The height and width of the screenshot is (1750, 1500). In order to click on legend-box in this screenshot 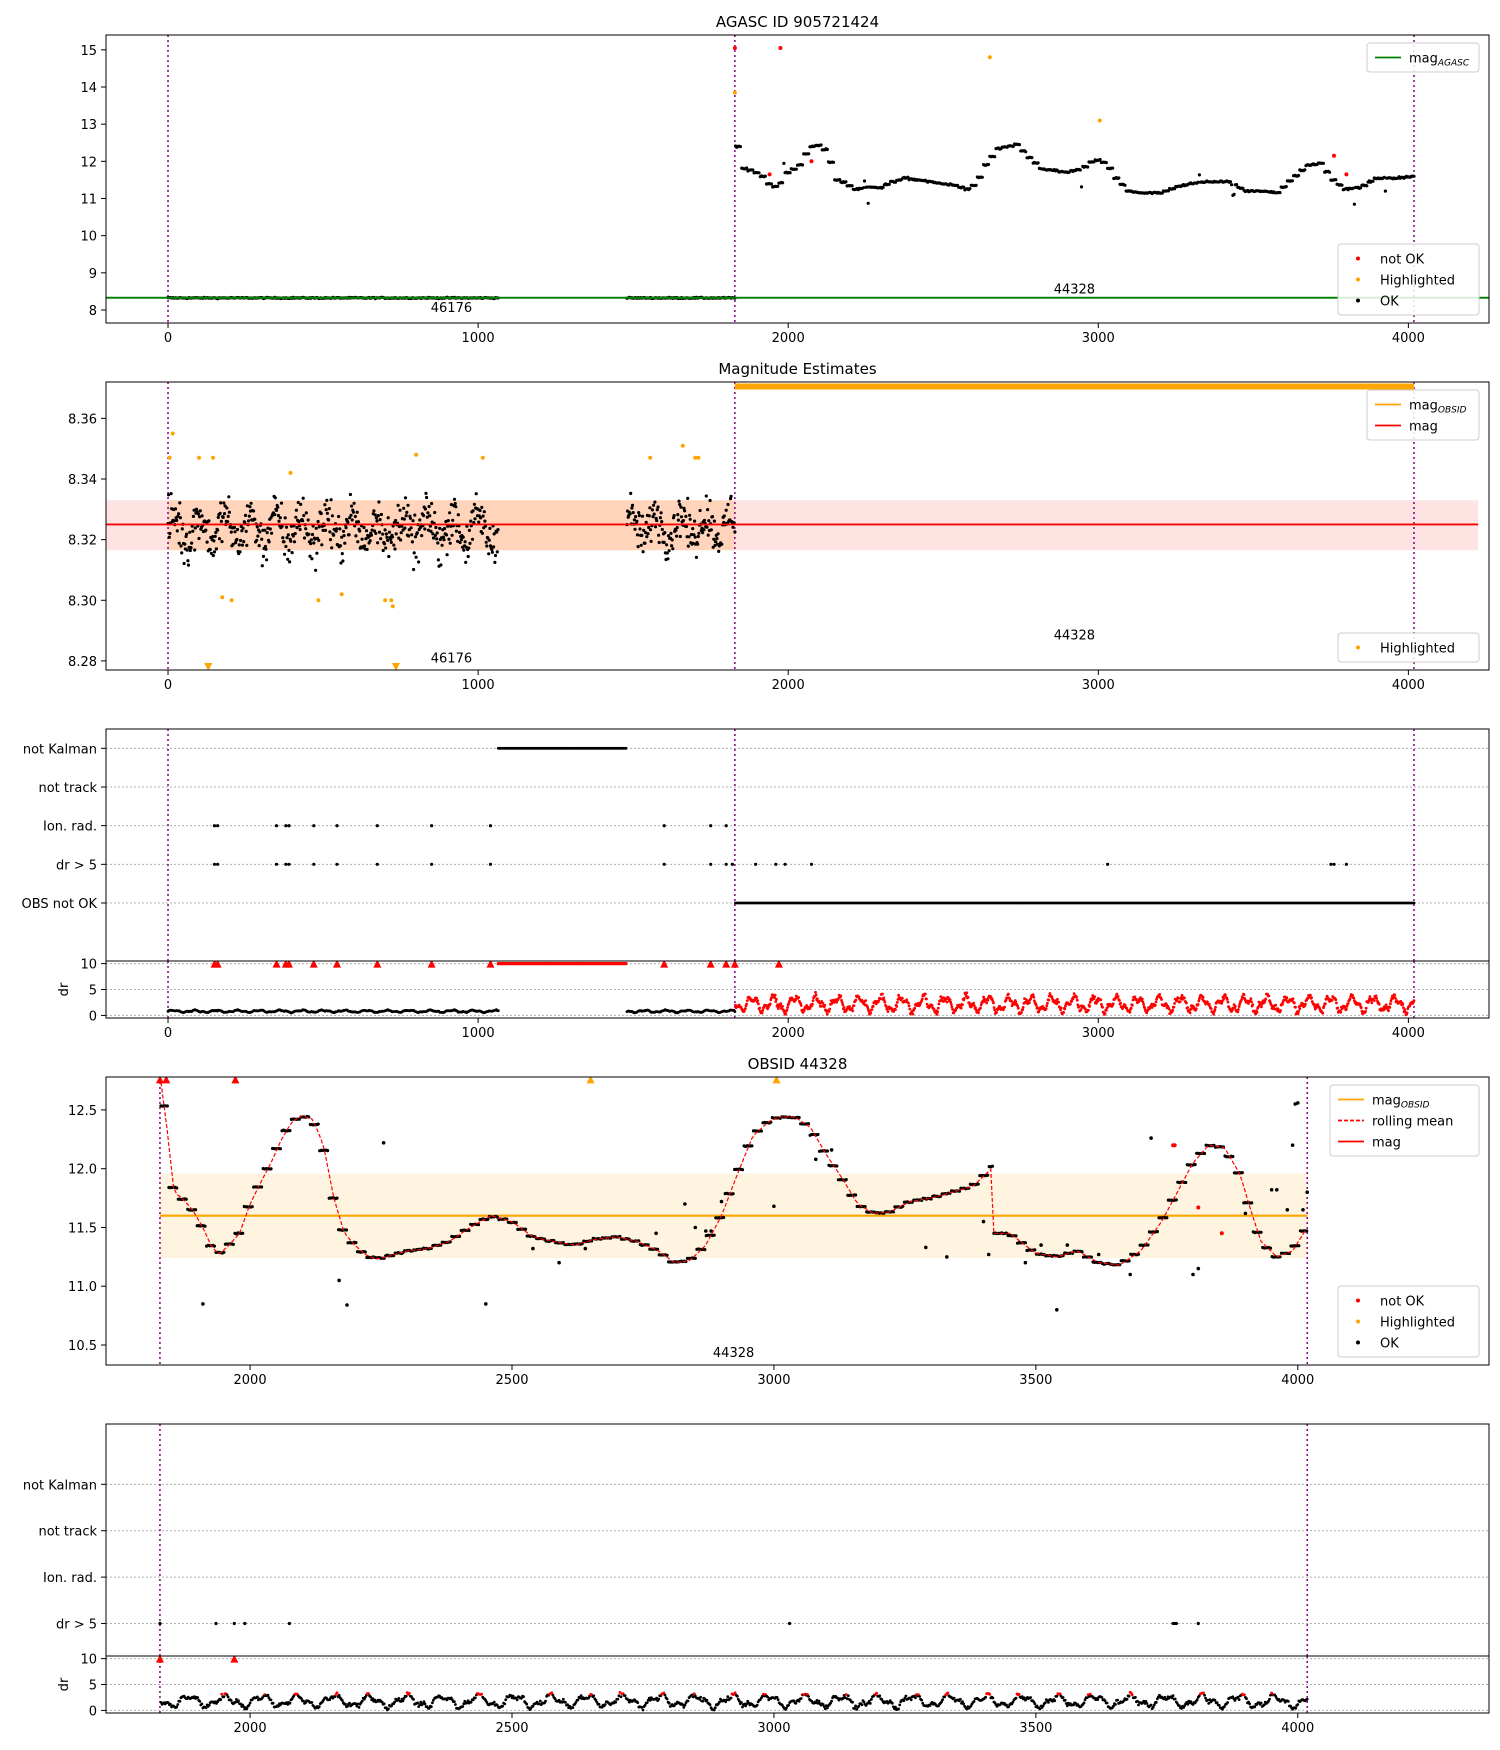, I will do `click(1408, 647)`.